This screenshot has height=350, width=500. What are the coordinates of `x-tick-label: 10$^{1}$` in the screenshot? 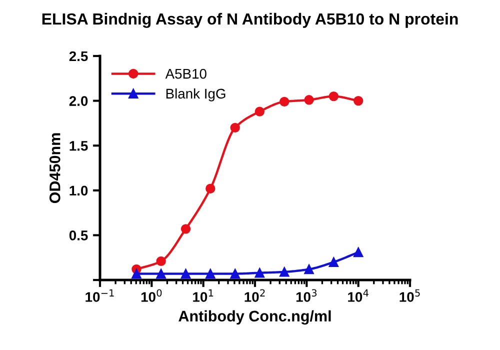 It's located at (203, 295).